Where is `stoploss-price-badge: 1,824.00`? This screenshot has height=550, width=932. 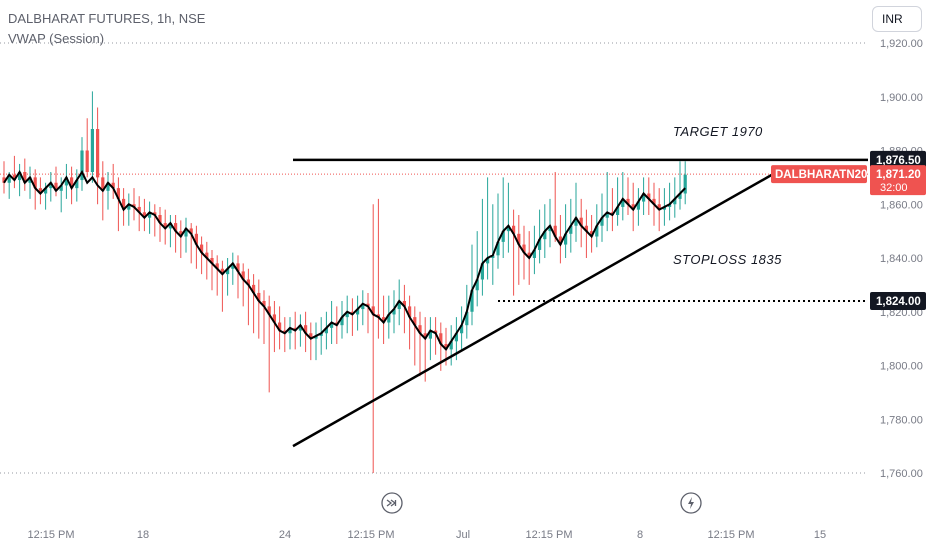 stoploss-price-badge: 1,824.00 is located at coordinates (898, 301).